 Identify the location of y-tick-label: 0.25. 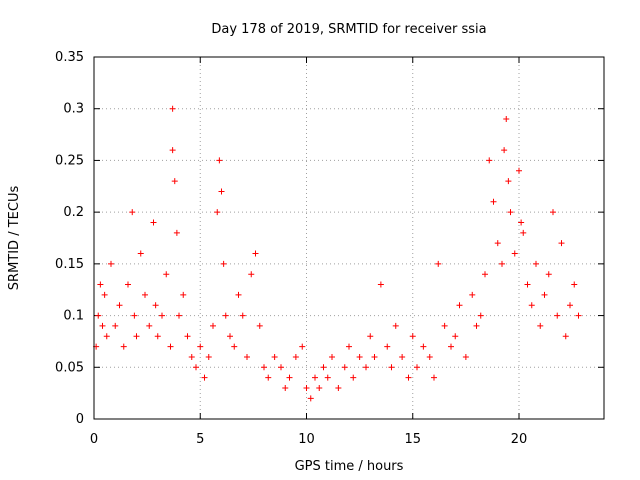
(69, 160).